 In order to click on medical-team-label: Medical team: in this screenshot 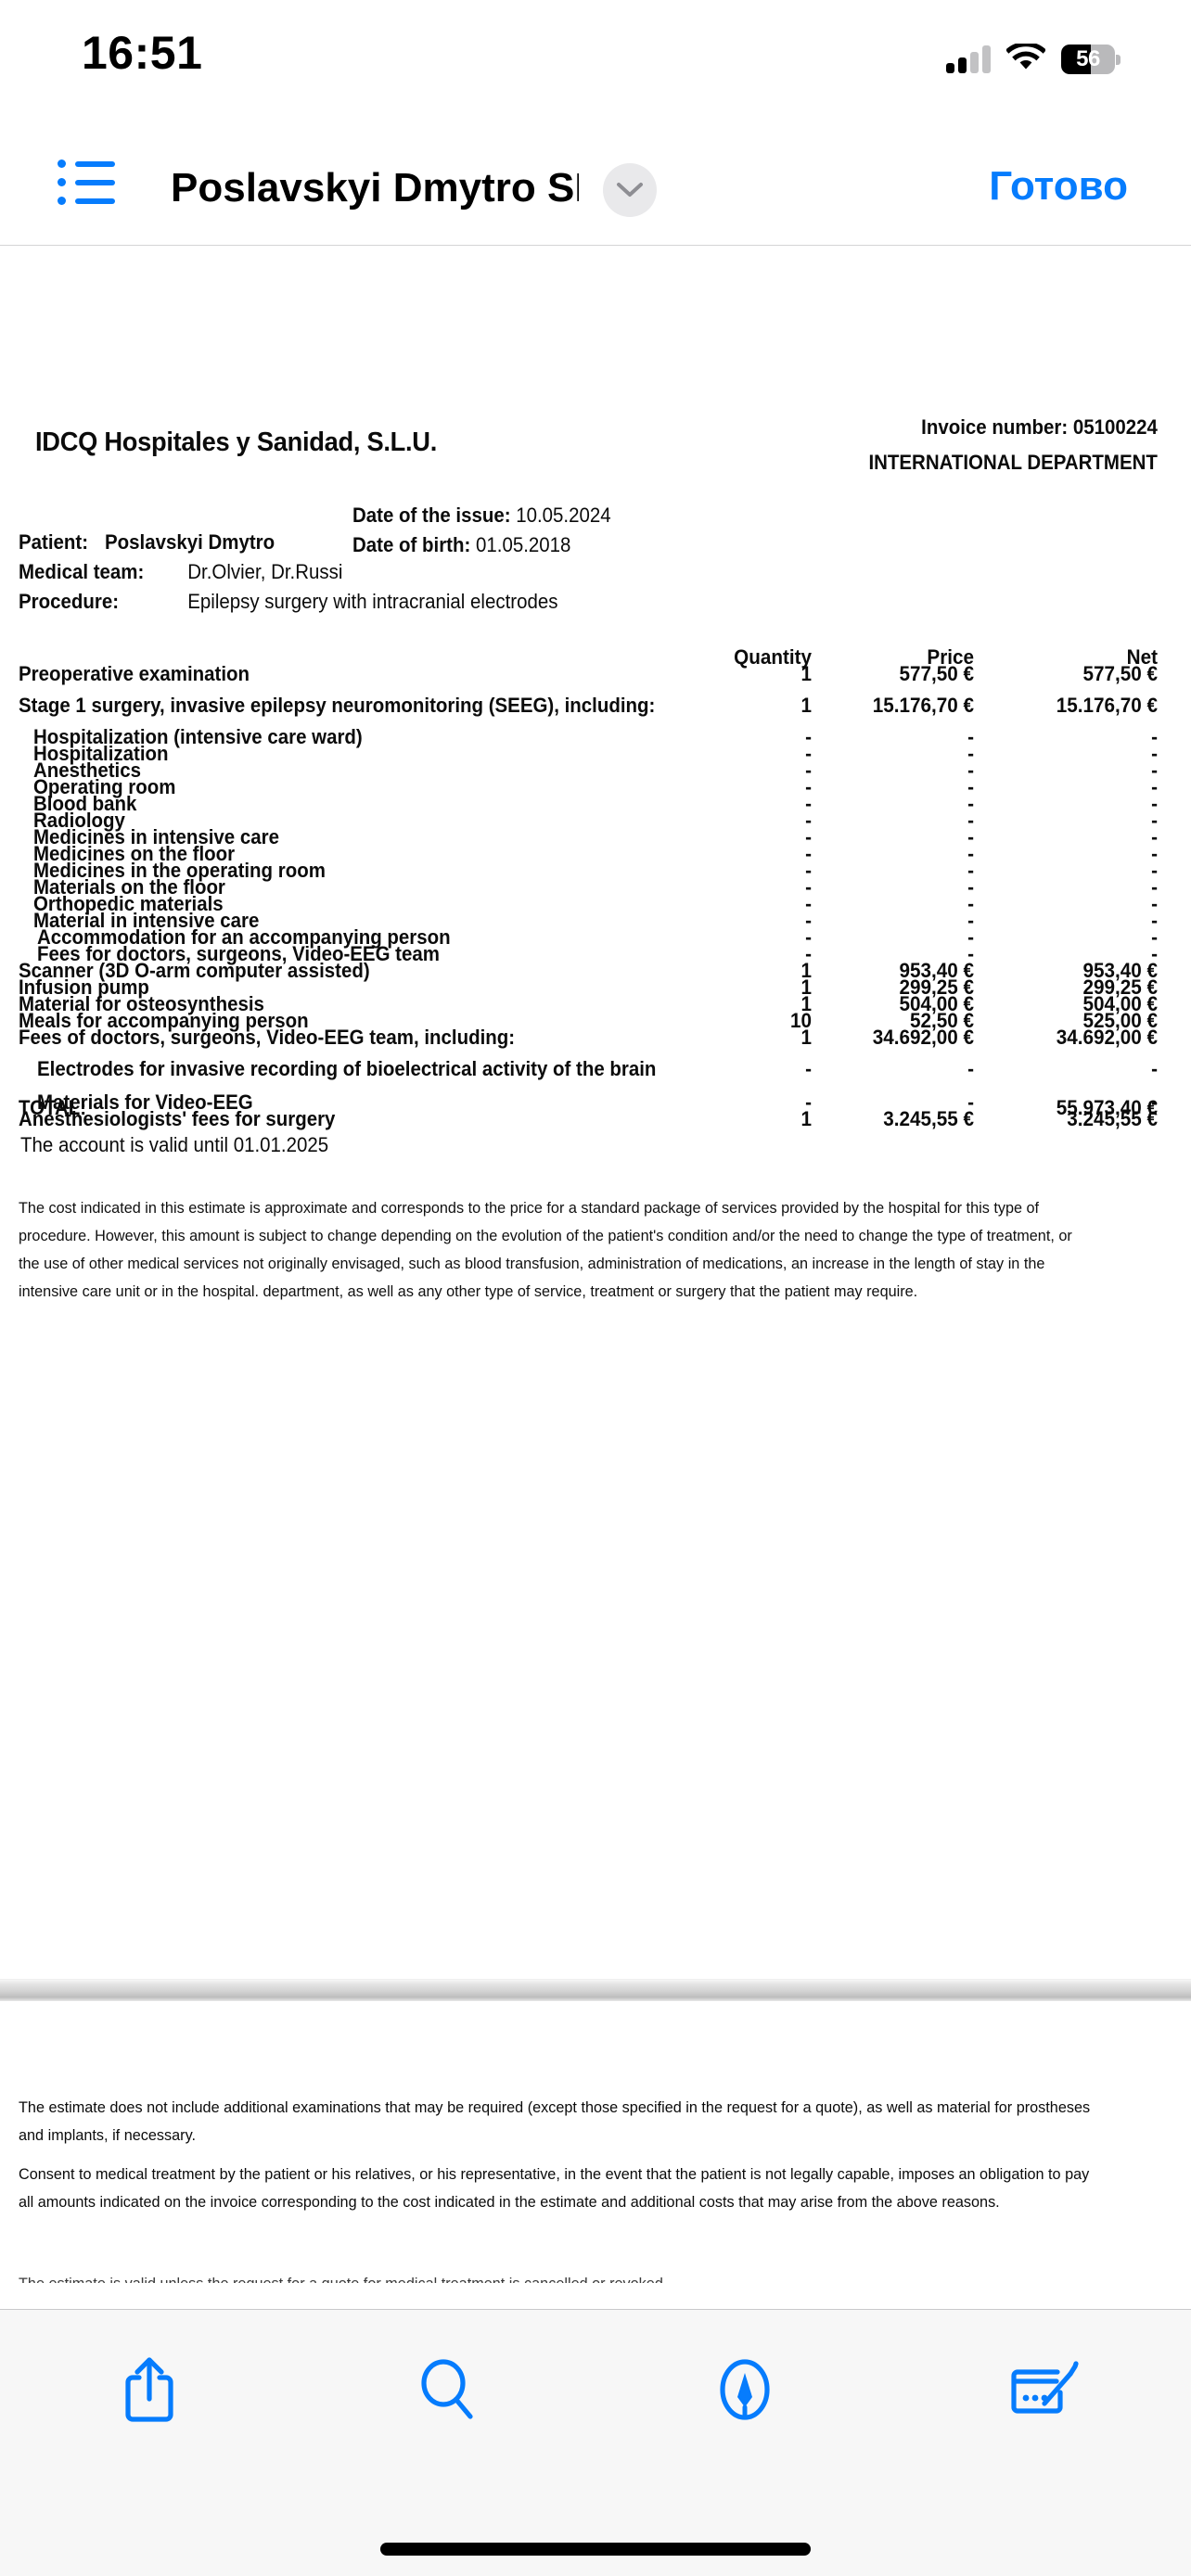, I will do `click(82, 571)`.